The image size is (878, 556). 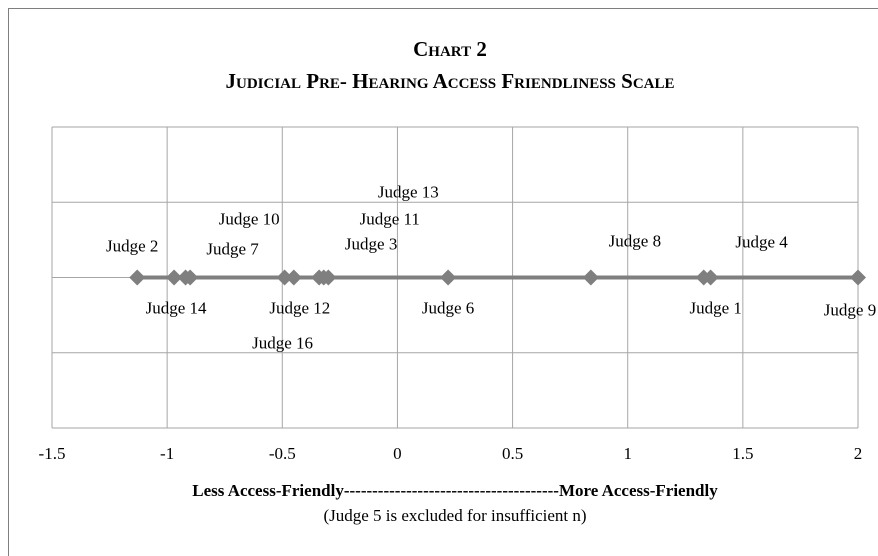 I want to click on x-tick-label: -0.5, so click(x=282, y=453).